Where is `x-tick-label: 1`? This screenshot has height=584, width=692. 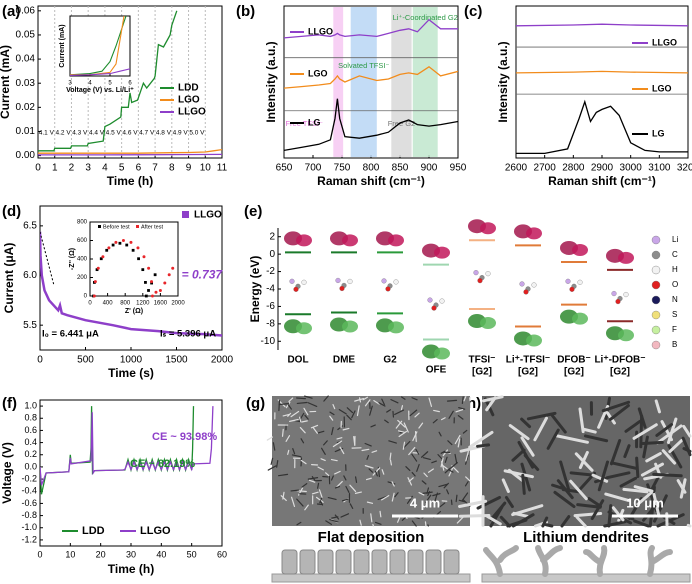
x-tick-label: 1 is located at coordinates (55, 168).